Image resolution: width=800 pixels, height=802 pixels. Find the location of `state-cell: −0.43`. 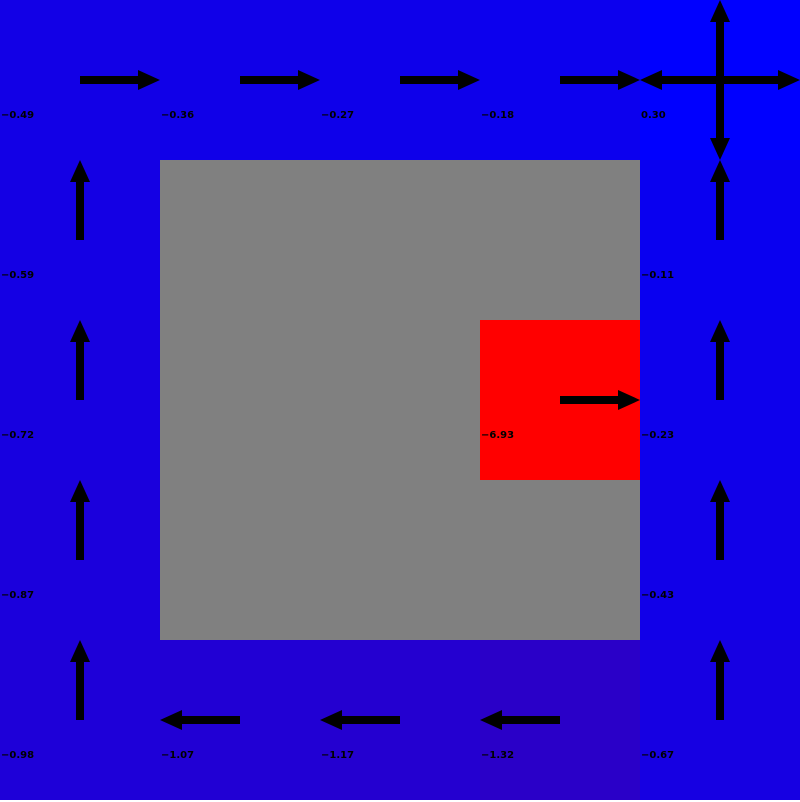

state-cell: −0.43 is located at coordinates (720, 560).